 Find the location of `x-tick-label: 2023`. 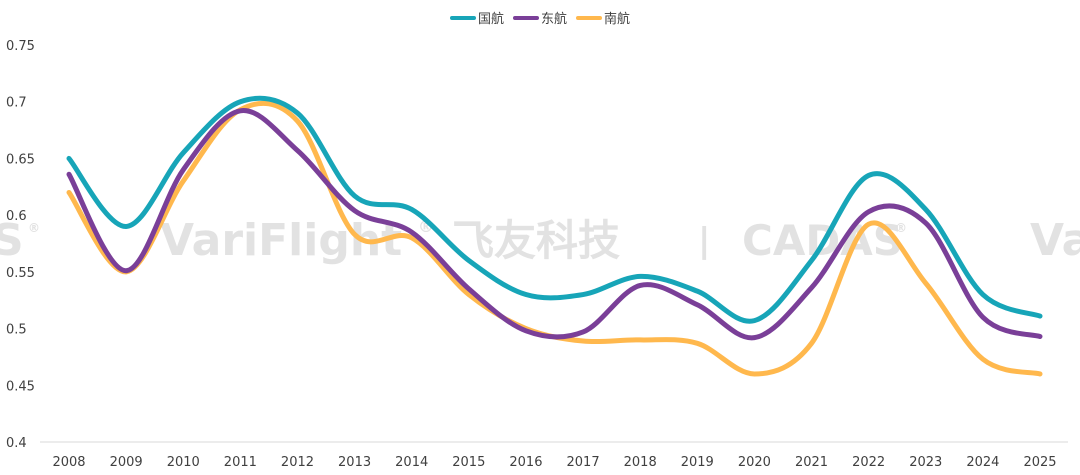

x-tick-label: 2023 is located at coordinates (925, 462).